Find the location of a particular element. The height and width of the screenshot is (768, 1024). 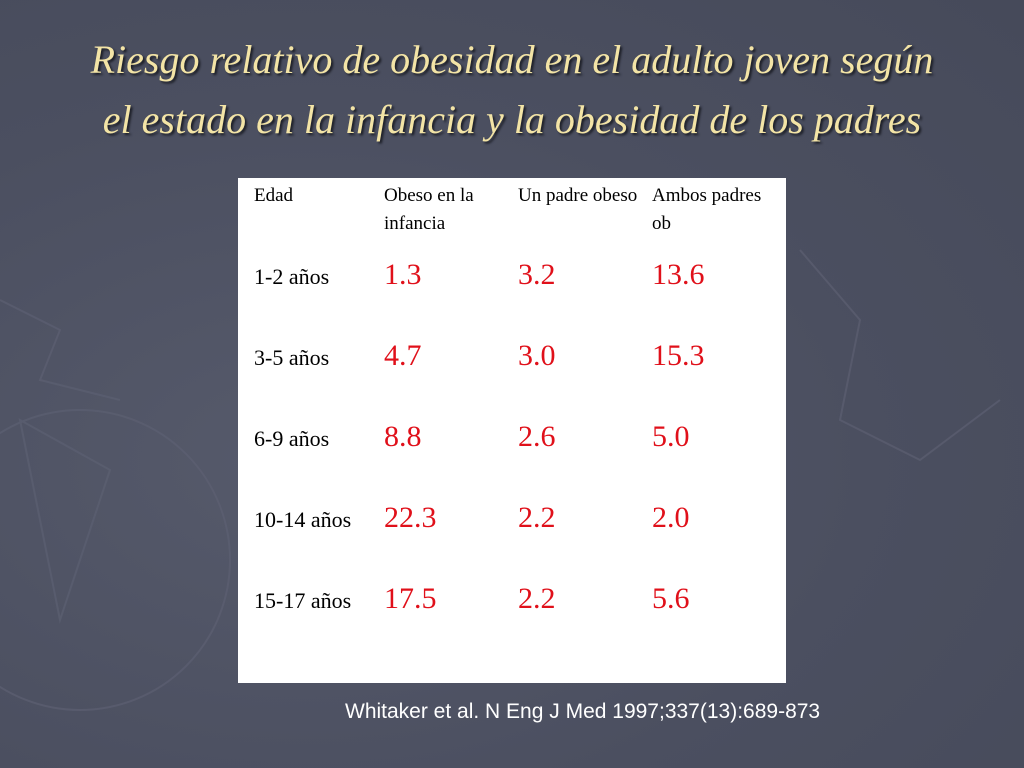

cell-value: 1.3 is located at coordinates (403, 274).